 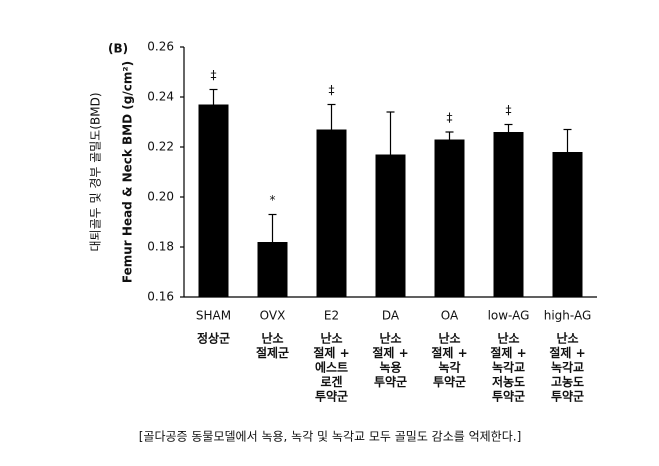 I want to click on x-sublabel: 녹용, so click(x=390, y=367).